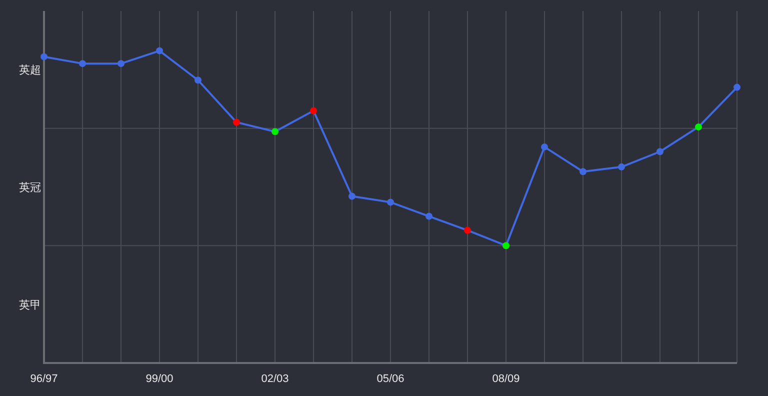 Image resolution: width=768 pixels, height=396 pixels. Describe the element at coordinates (30, 70) in the screenshot. I see `text: 英超` at that location.